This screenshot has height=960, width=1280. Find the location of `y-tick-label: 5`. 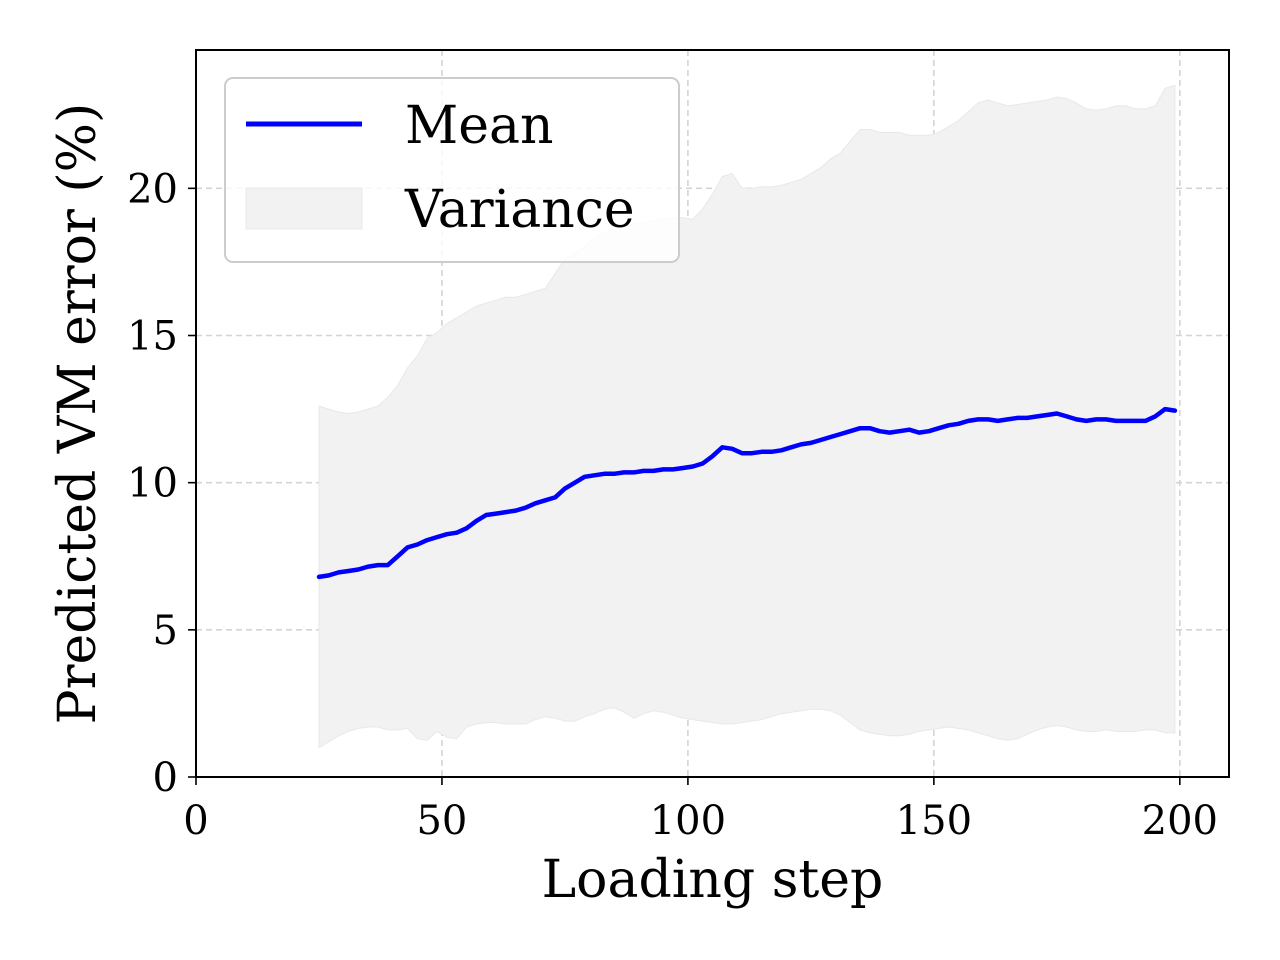

y-tick-label: 5 is located at coordinates (165, 631).